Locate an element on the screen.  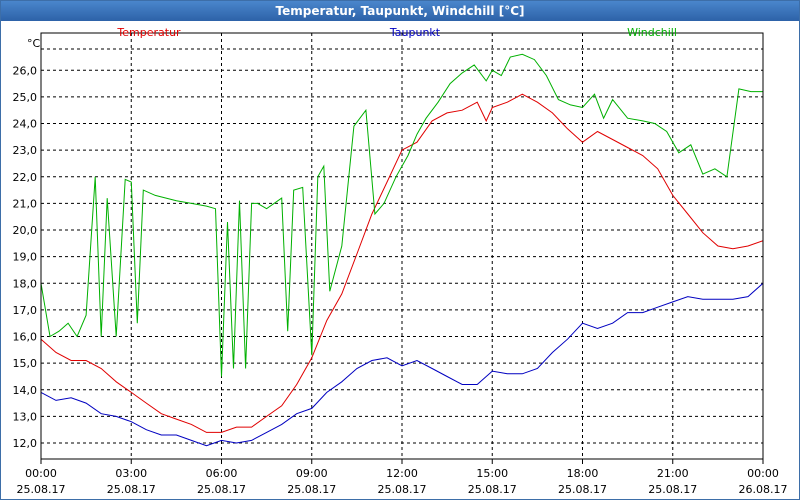
x-tick-time: 06:00 is located at coordinates (222, 473).